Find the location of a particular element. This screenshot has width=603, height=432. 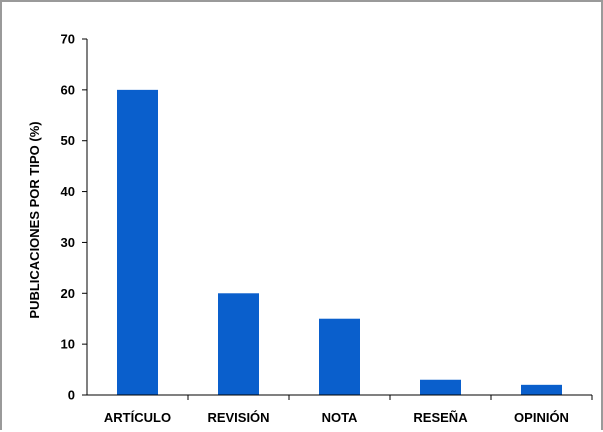

x-tick-label: NOTA is located at coordinates (340, 417).